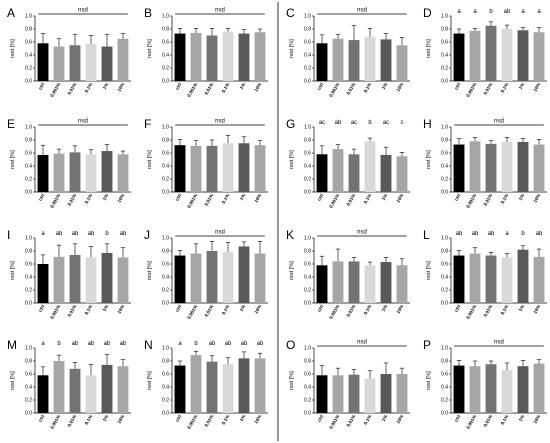  I want to click on panel-letter: J, so click(147, 235).